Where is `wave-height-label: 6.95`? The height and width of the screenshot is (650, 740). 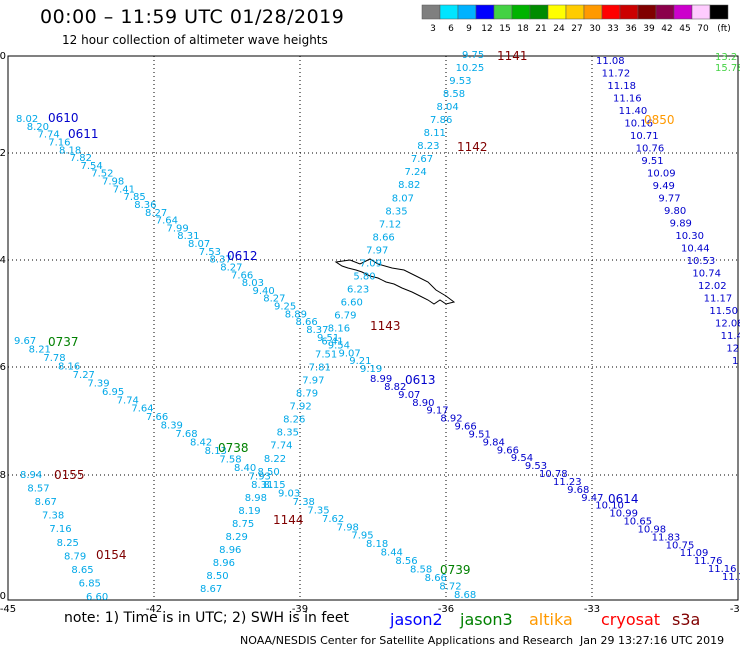 wave-height-label: 6.95 is located at coordinates (113, 392).